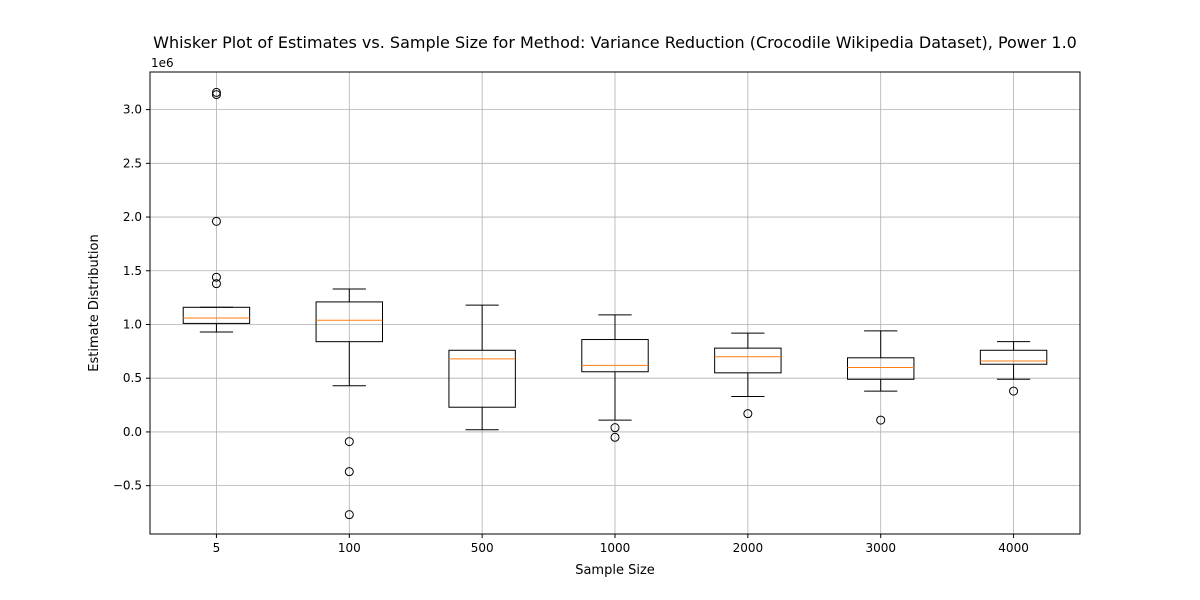 This screenshot has height=600, width=1200. I want to click on x-tick-label: 2000, so click(748, 548).